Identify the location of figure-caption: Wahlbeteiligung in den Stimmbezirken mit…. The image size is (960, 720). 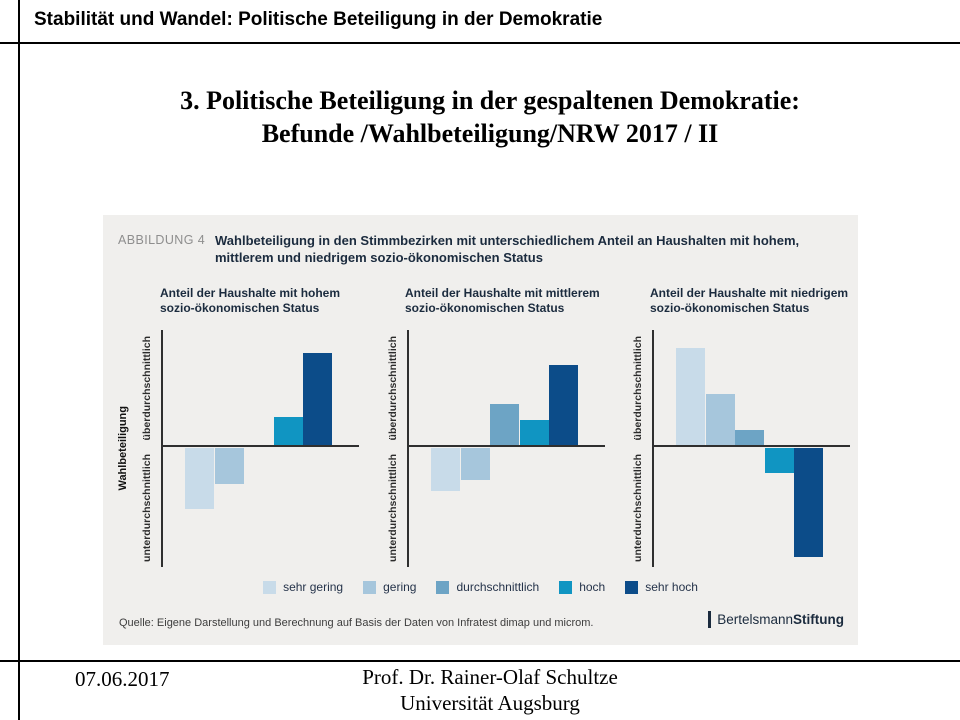
(507, 249).